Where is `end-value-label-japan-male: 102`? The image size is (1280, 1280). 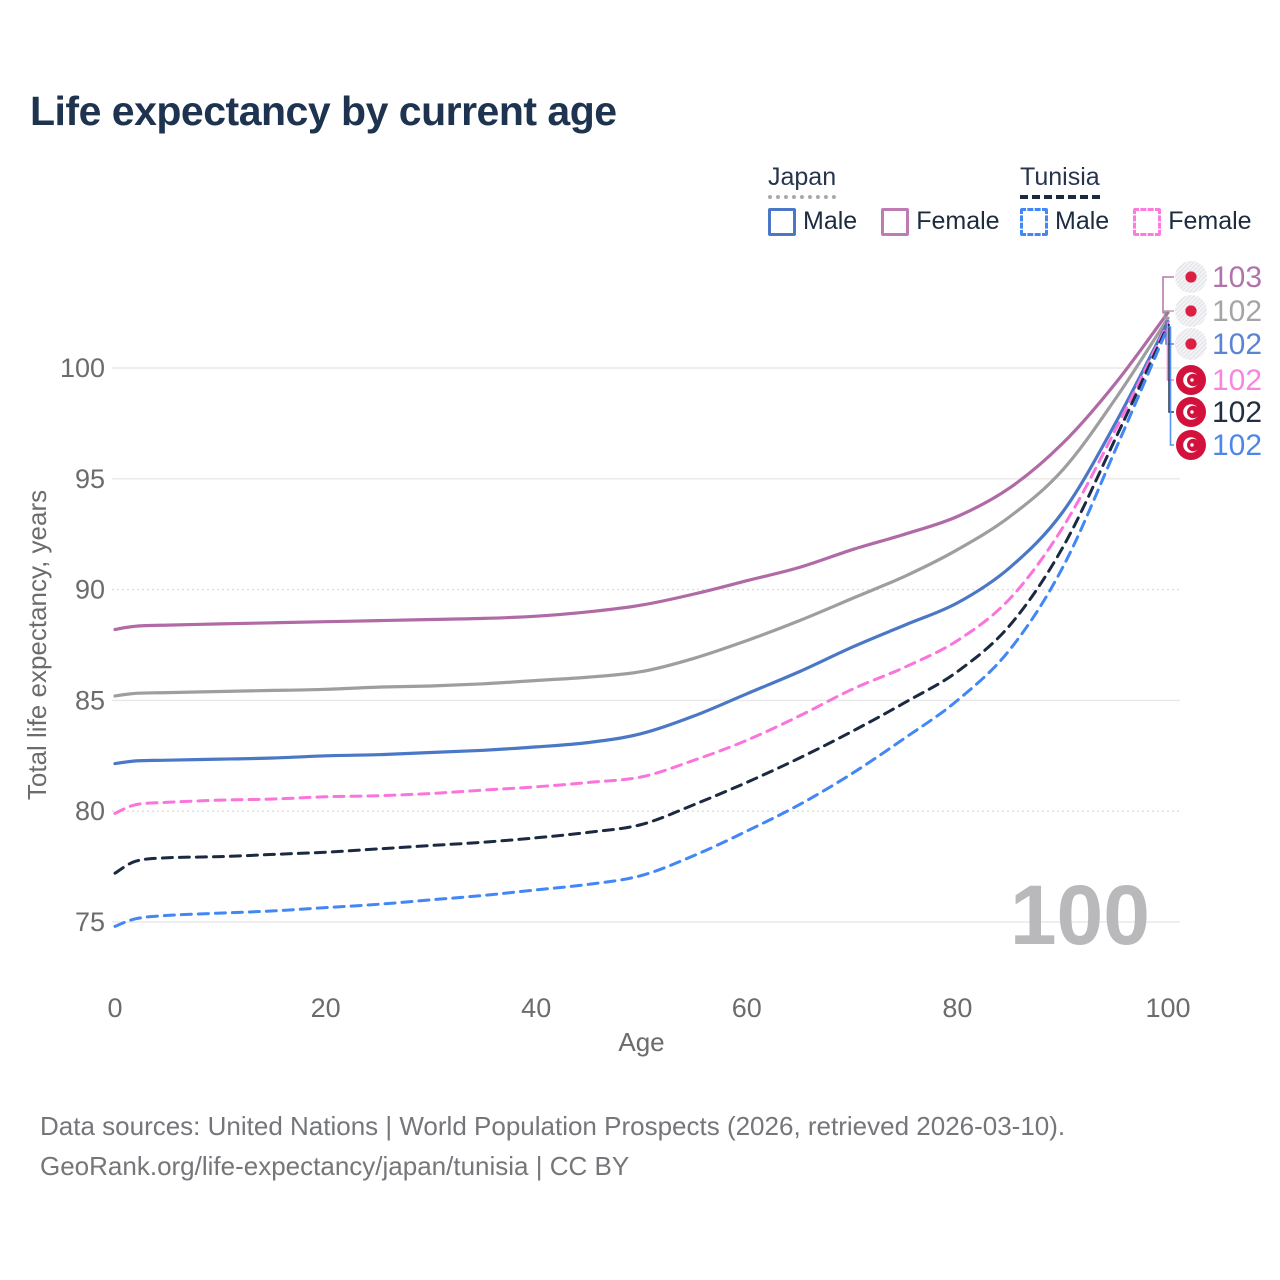 end-value-label-japan-male: 102 is located at coordinates (1237, 344).